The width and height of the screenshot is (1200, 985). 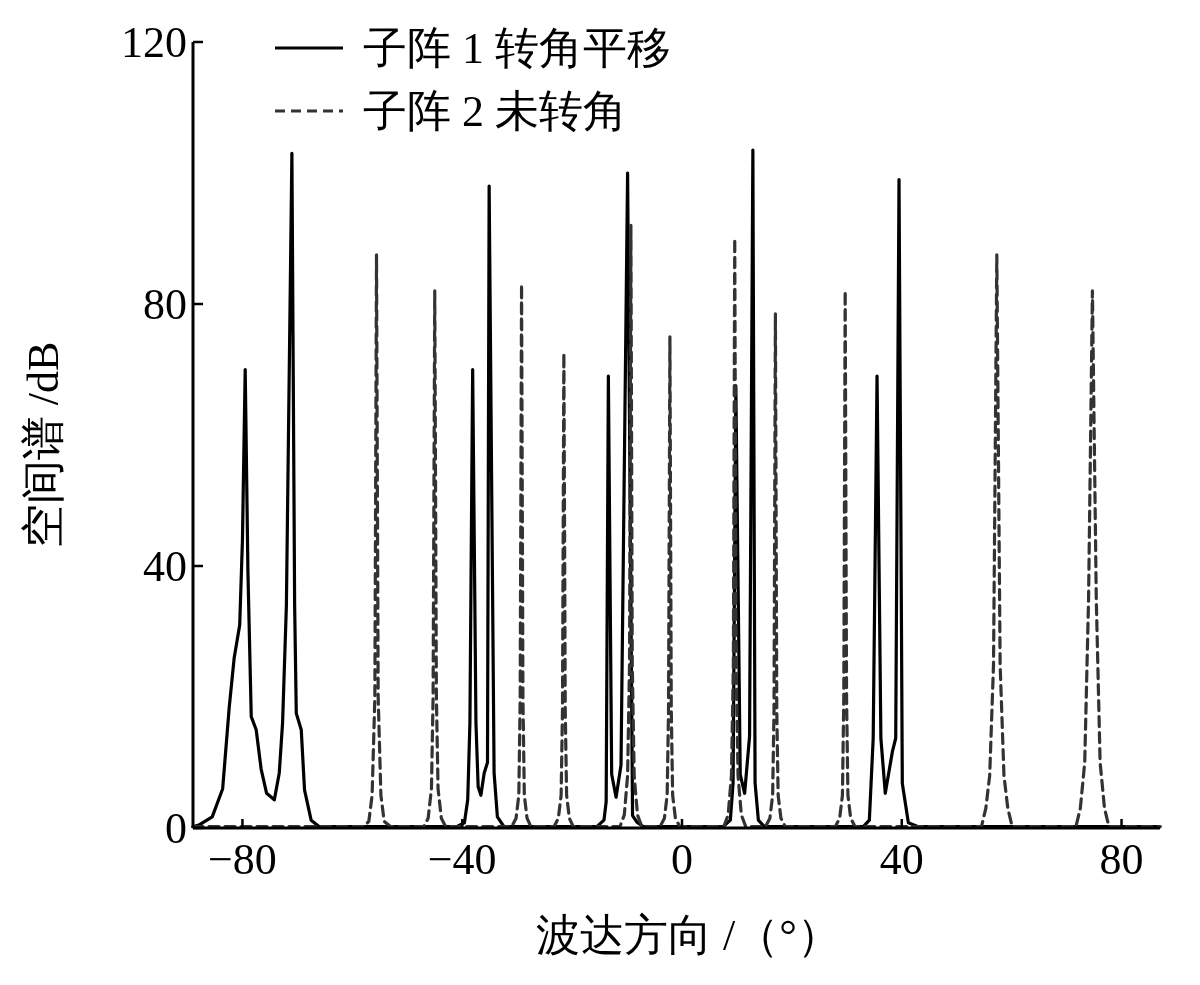 I want to click on legend-label: 子阵 2 未转角, so click(x=495, y=111).